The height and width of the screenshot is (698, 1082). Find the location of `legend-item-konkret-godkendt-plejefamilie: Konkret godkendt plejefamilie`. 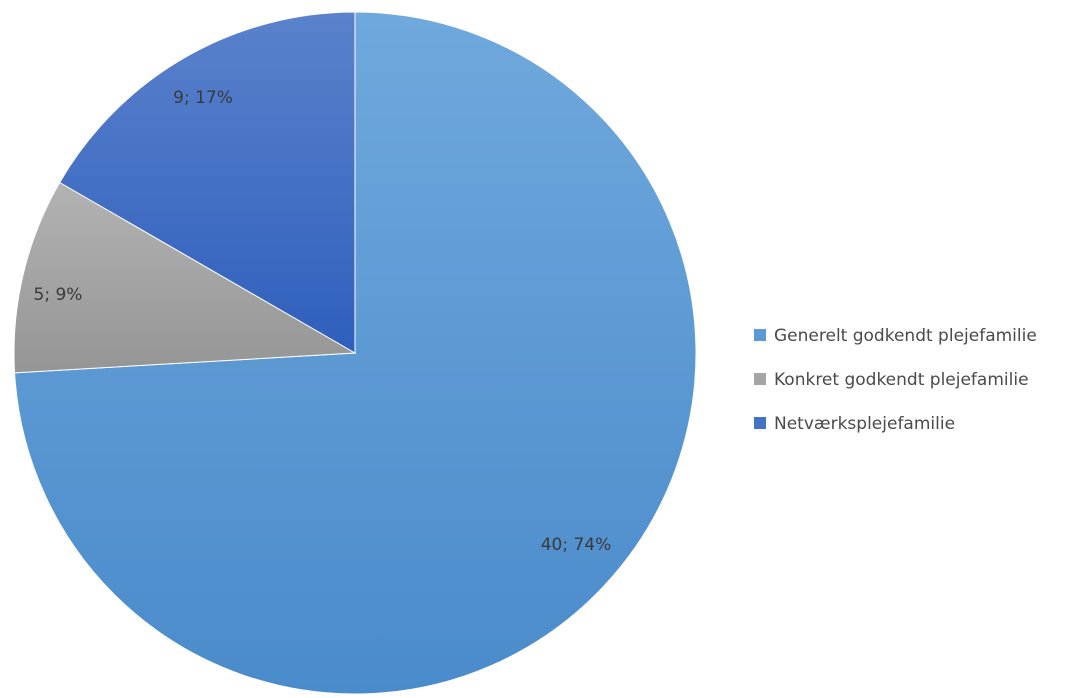

legend-item-konkret-godkendt-plejefamilie: Konkret godkendt plejefamilie is located at coordinates (891, 380).